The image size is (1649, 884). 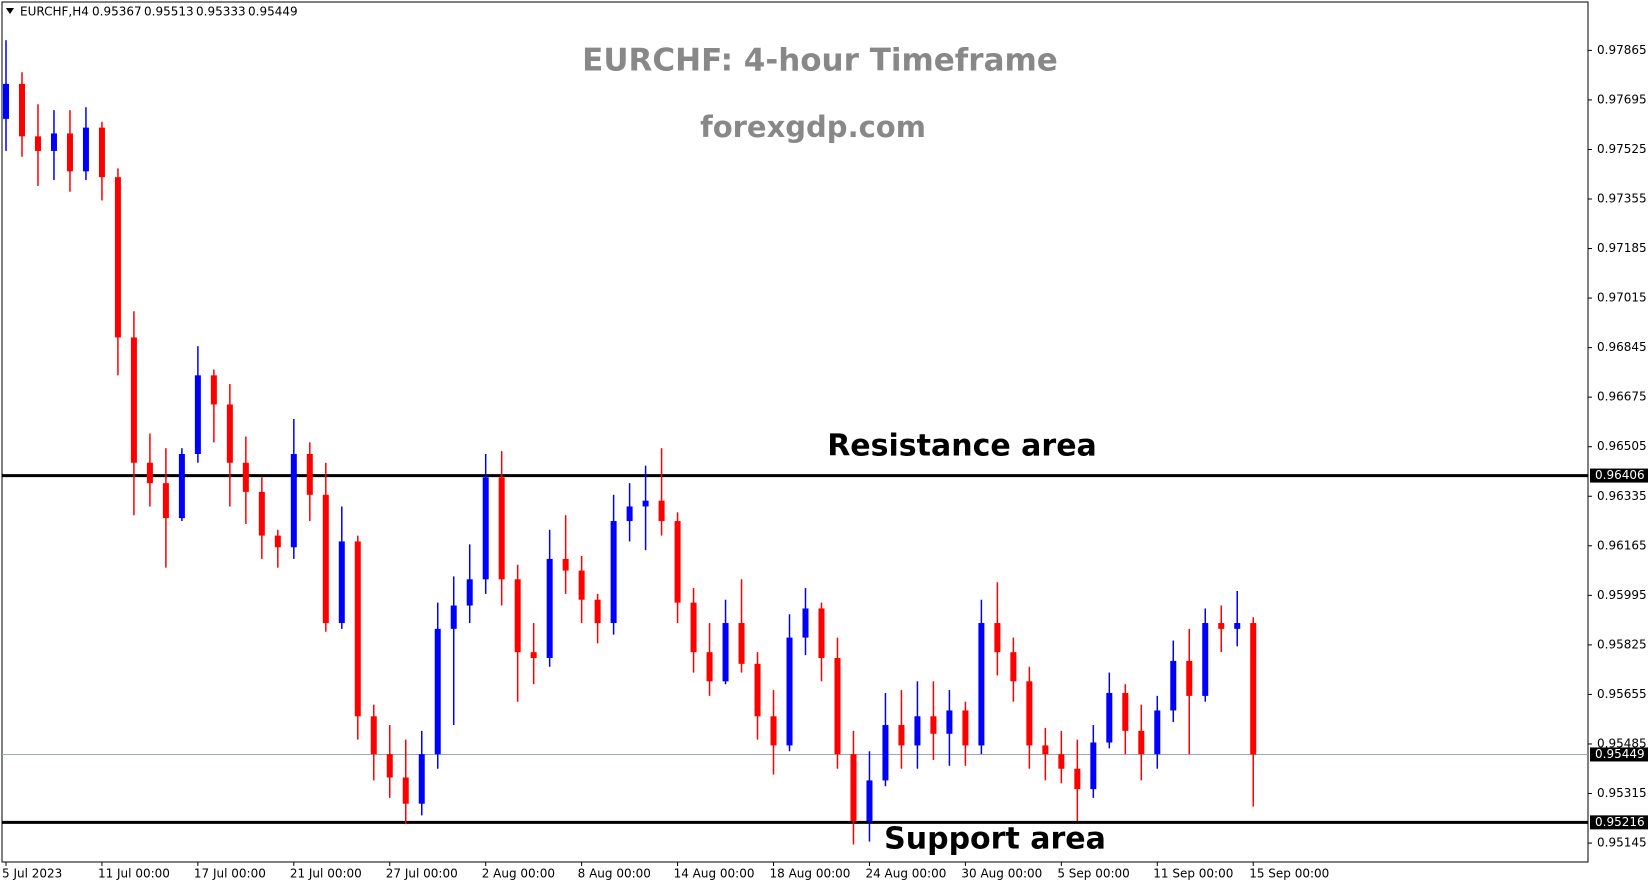 I want to click on x-tick-label: 18 Aug 00:00, so click(x=810, y=874).